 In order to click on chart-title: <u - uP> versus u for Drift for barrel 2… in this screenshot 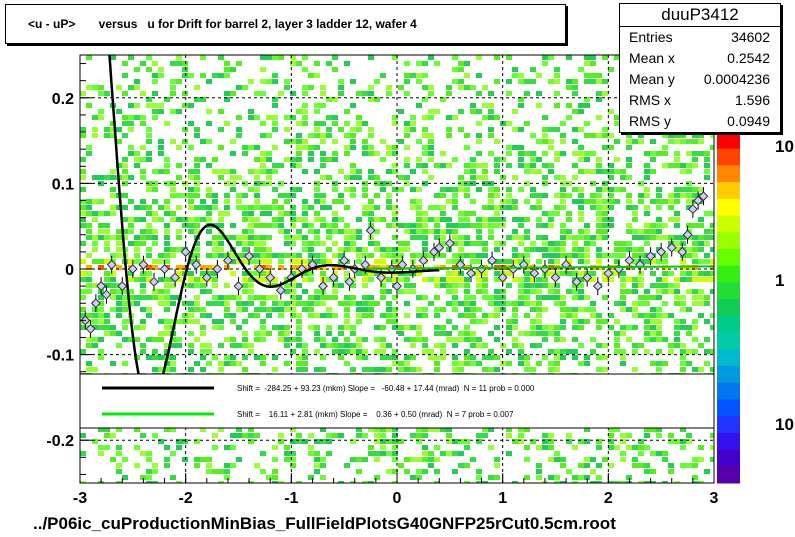, I will do `click(222, 24)`.